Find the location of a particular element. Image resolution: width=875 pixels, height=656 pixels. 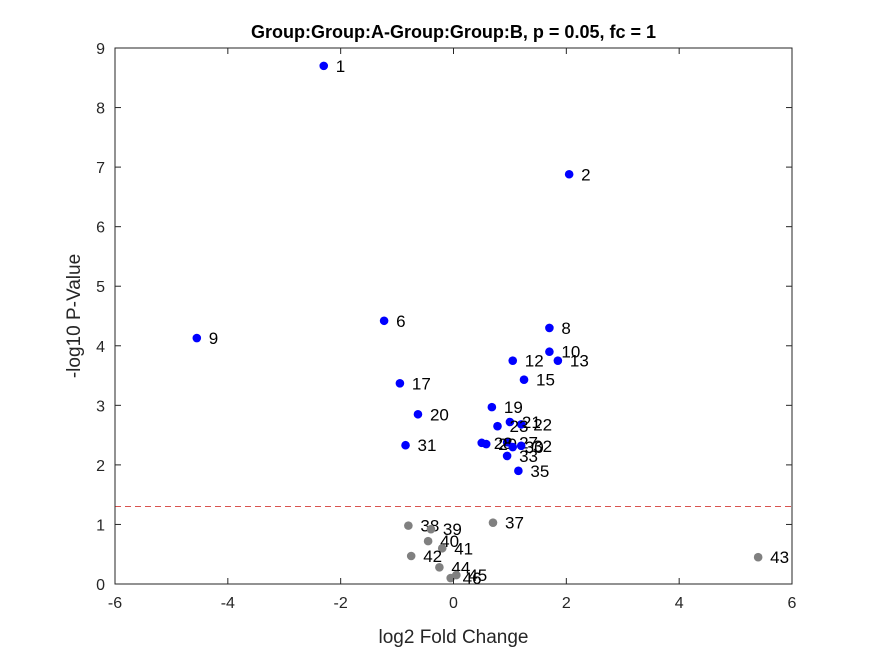

point-label: 43 is located at coordinates (779, 557).